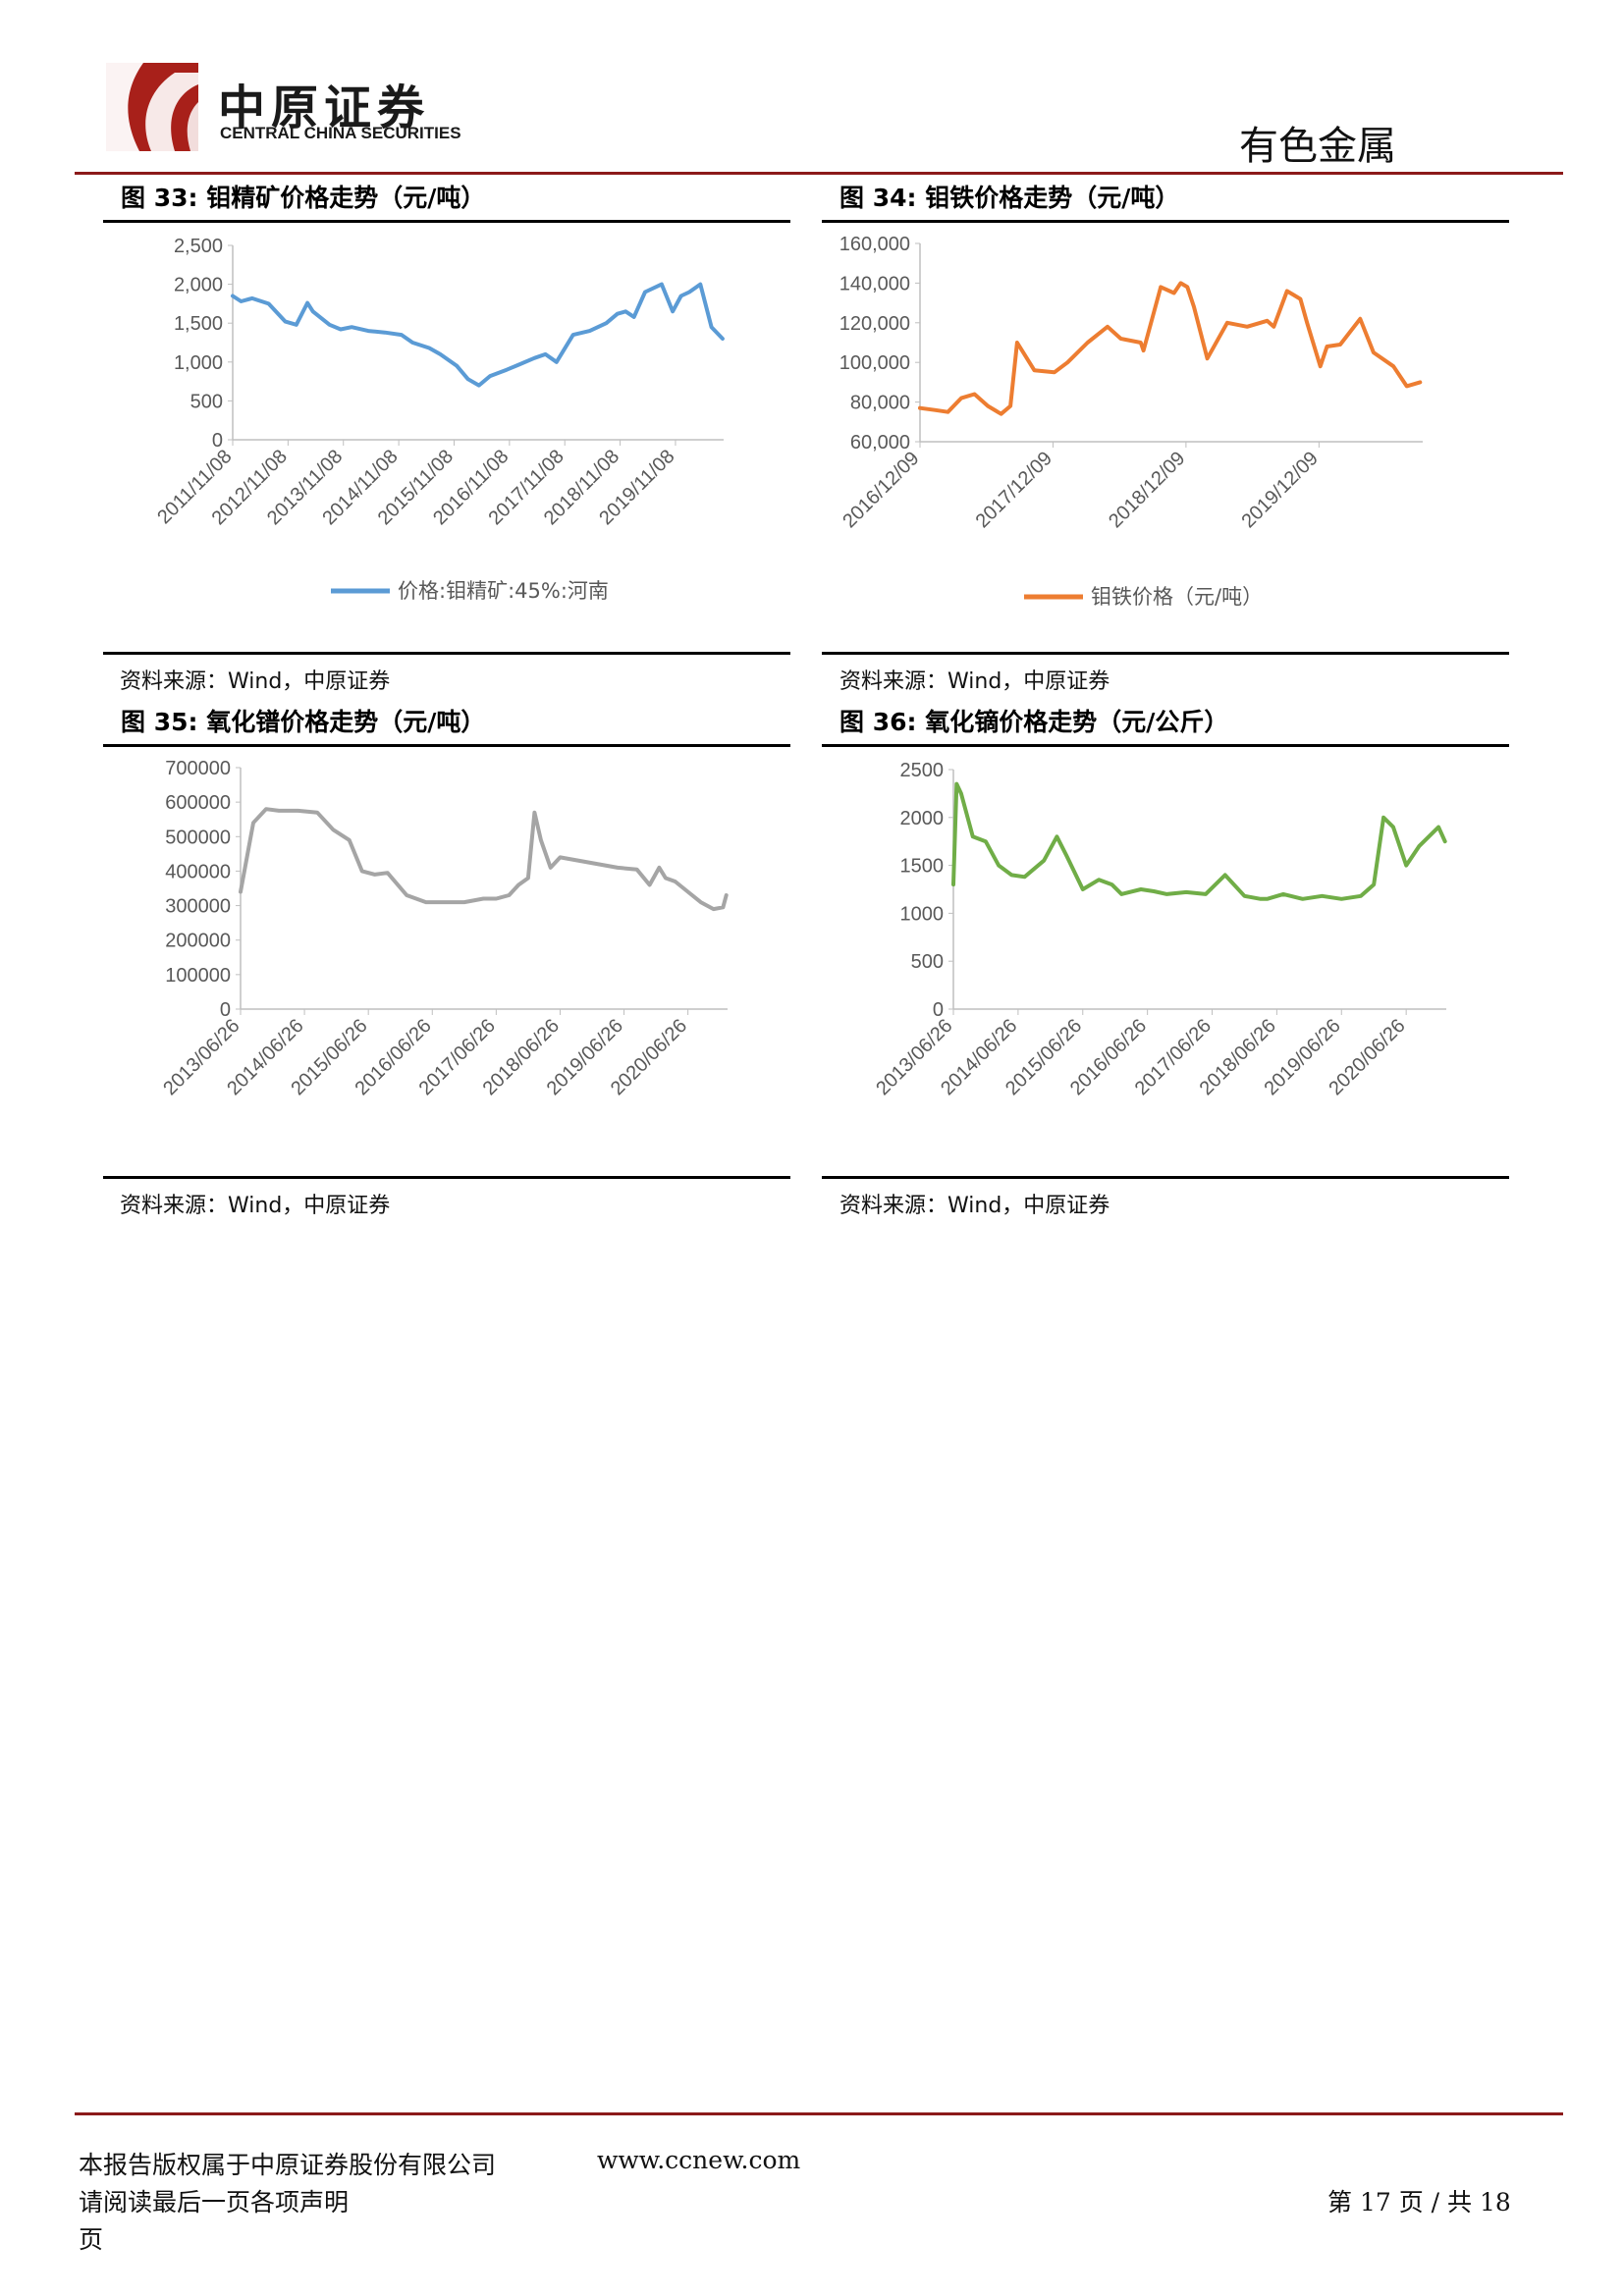 Image resolution: width=1624 pixels, height=2296 pixels. Describe the element at coordinates (1052, 198) in the screenshot. I see `figure-caption: 钼铁价格走势（元/吨）` at that location.